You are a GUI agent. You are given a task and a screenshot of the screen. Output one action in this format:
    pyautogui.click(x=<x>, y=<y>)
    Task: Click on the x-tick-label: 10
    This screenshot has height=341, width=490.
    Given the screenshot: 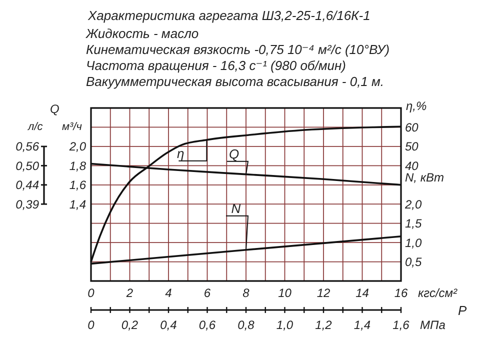 What is the action you would take?
    pyautogui.click(x=285, y=293)
    